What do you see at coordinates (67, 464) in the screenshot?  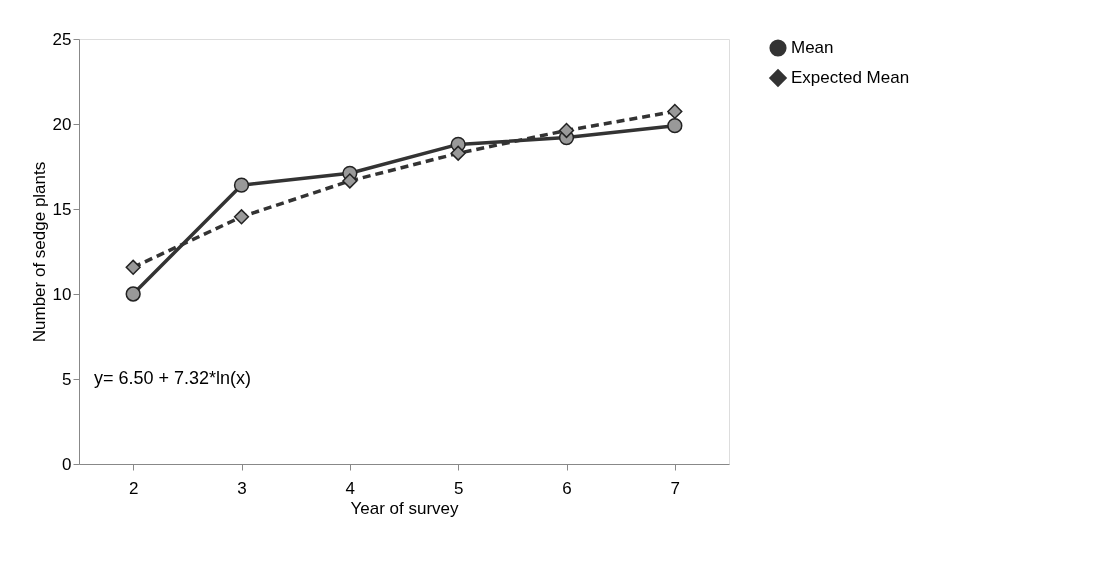 I see `y-tick-label: 0` at bounding box center [67, 464].